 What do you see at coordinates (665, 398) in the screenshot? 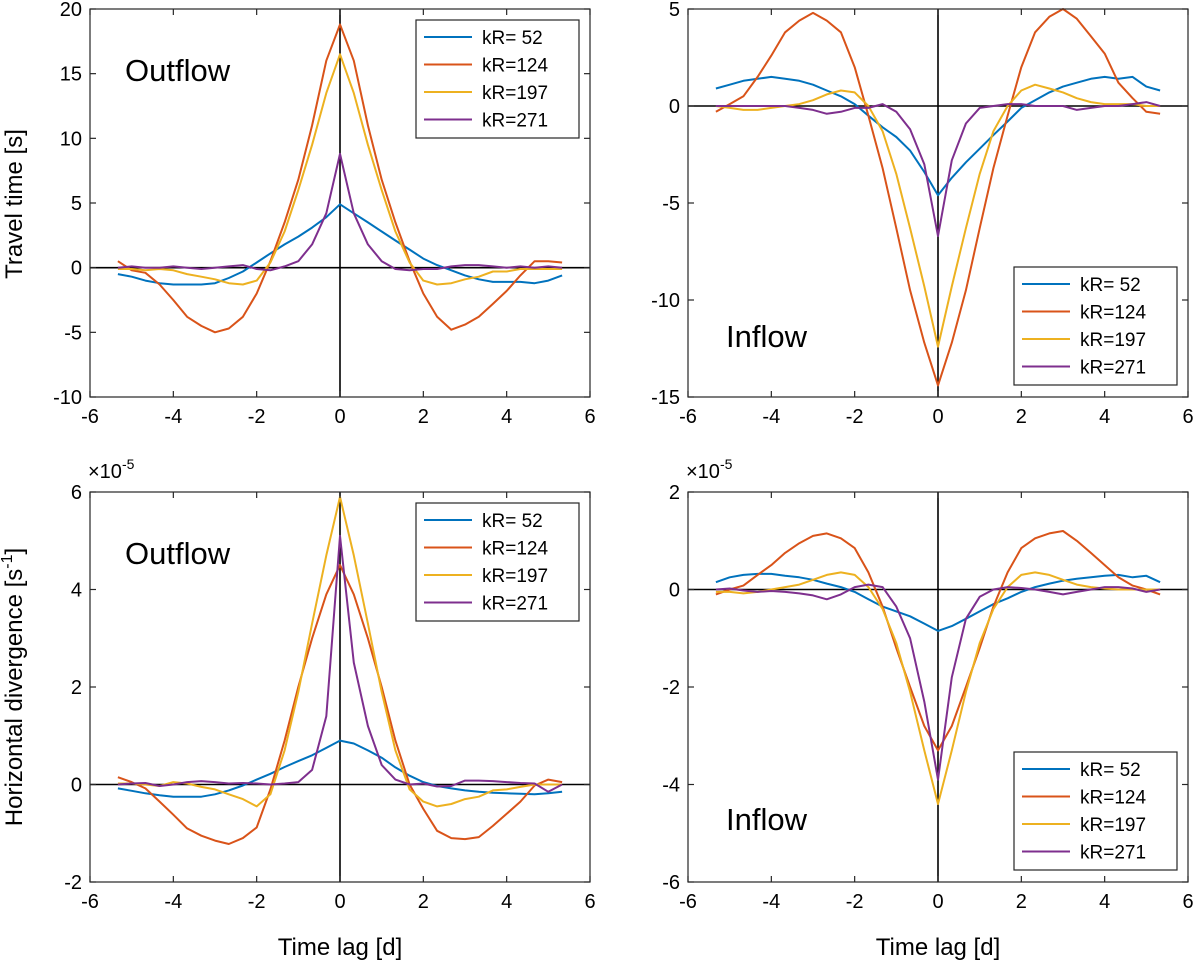
I see `y-tick-label: -15` at bounding box center [665, 398].